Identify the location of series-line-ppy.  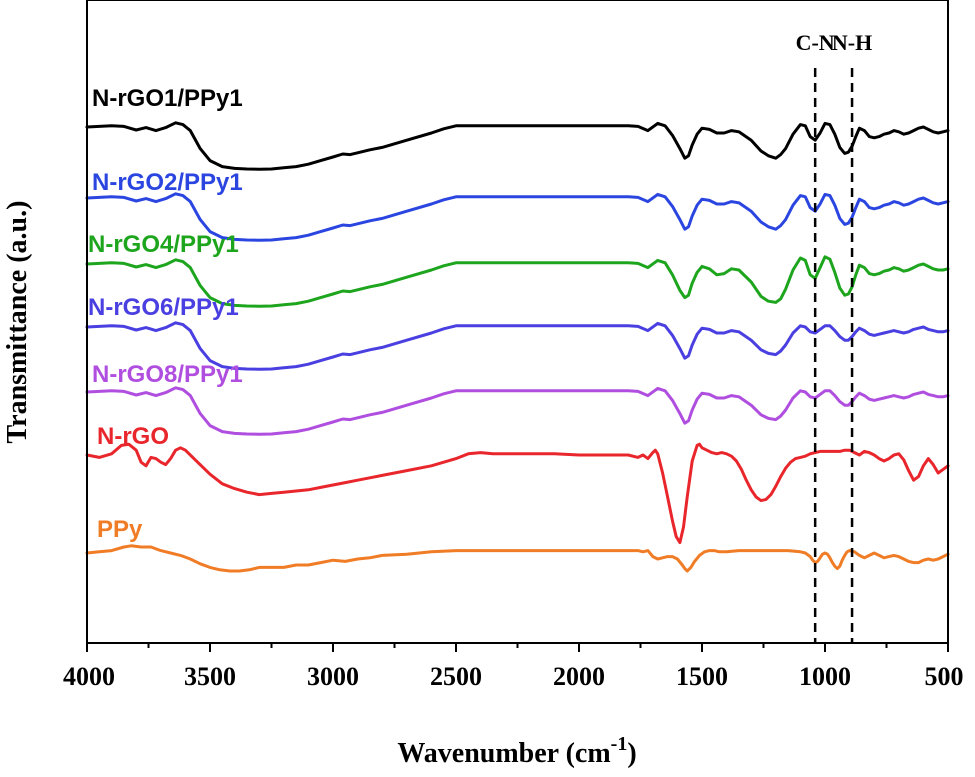
(517, 558).